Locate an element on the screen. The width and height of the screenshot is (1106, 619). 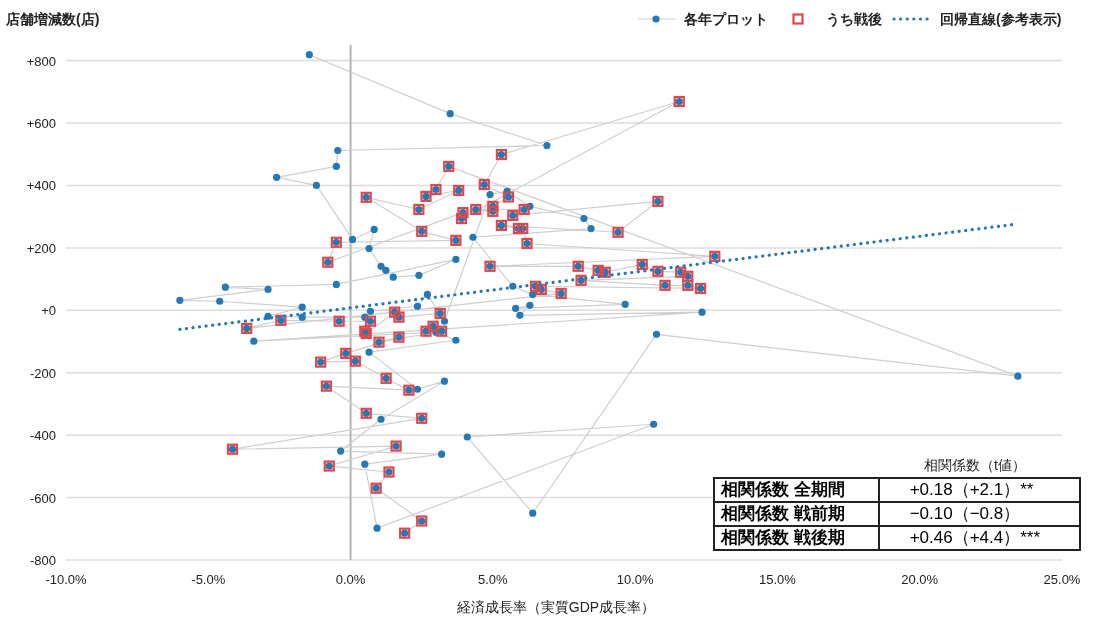
y-tick-label: +800 is located at coordinates (41, 61).